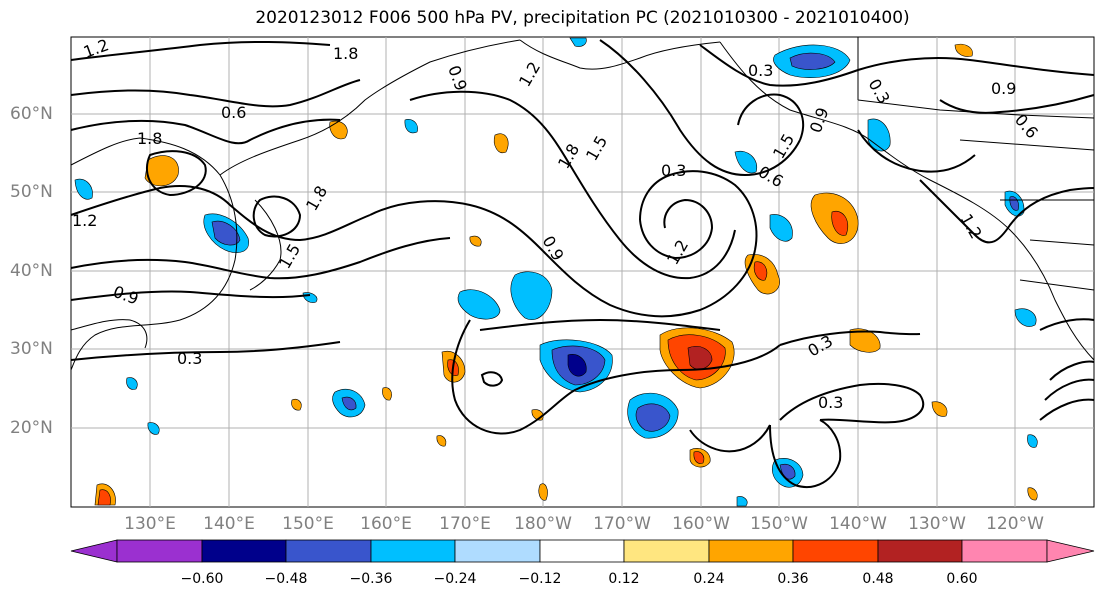  Describe the element at coordinates (709, 579) in the screenshot. I see `colorbar-tick: 0.24` at that location.